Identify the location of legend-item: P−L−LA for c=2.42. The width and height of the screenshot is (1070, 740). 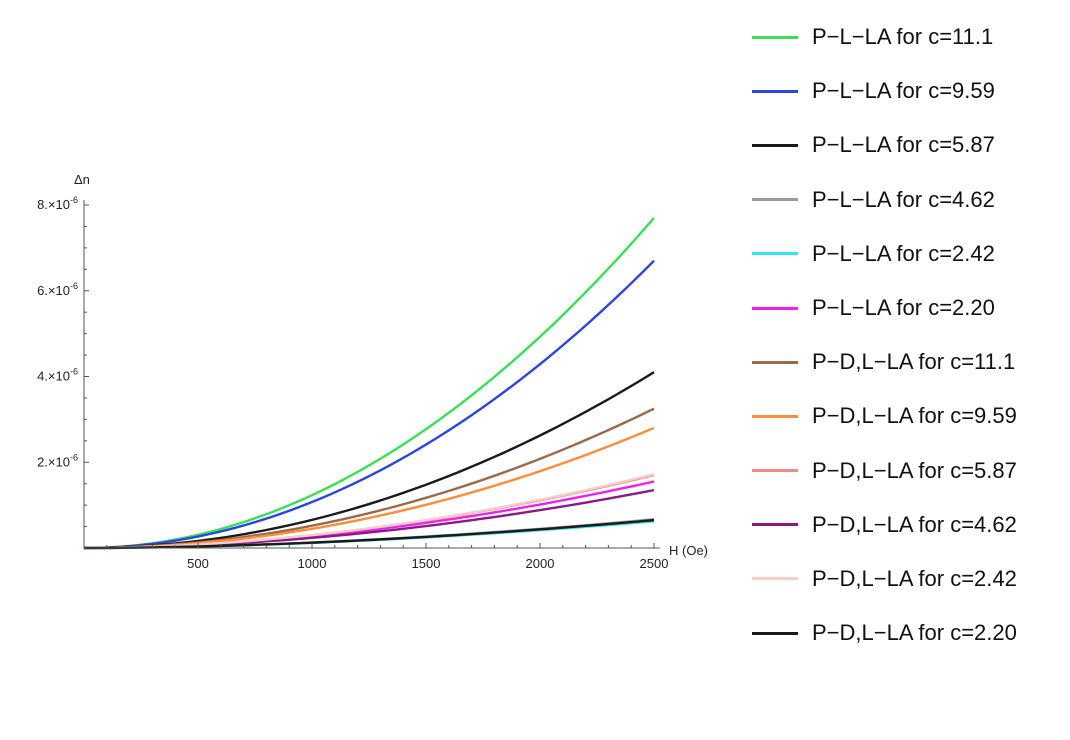
(907, 254).